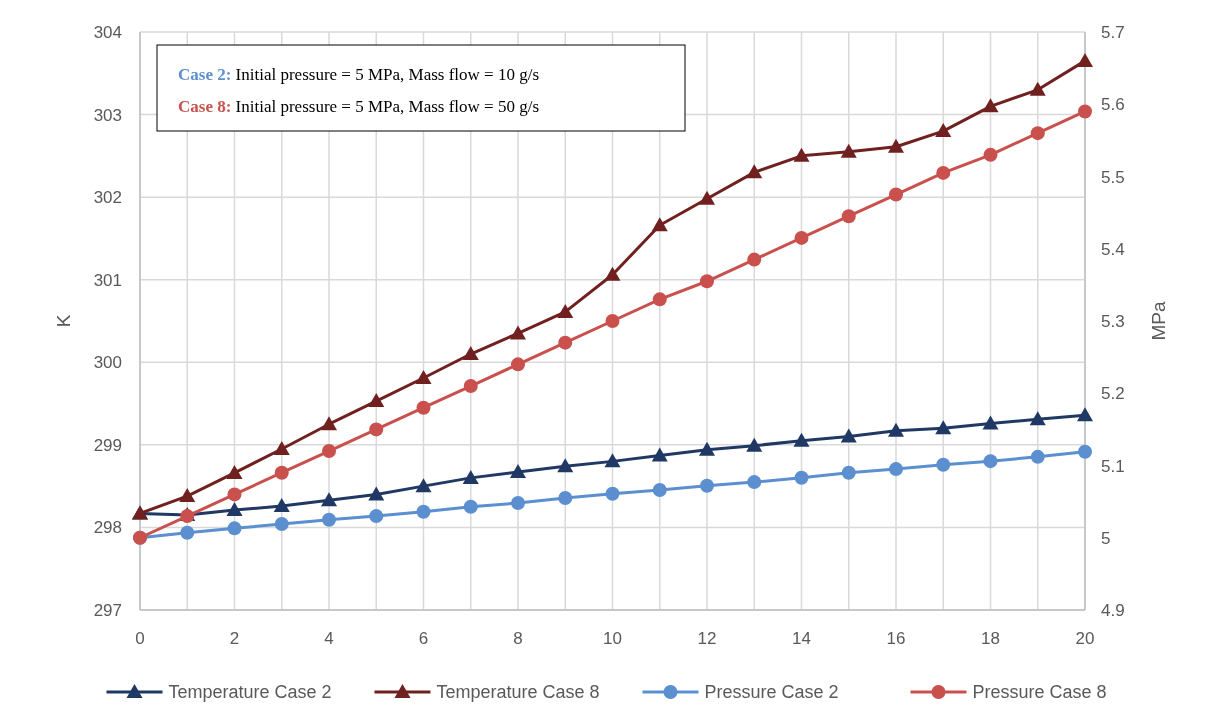  Describe the element at coordinates (107, 198) in the screenshot. I see `y-tick-label: 302` at that location.